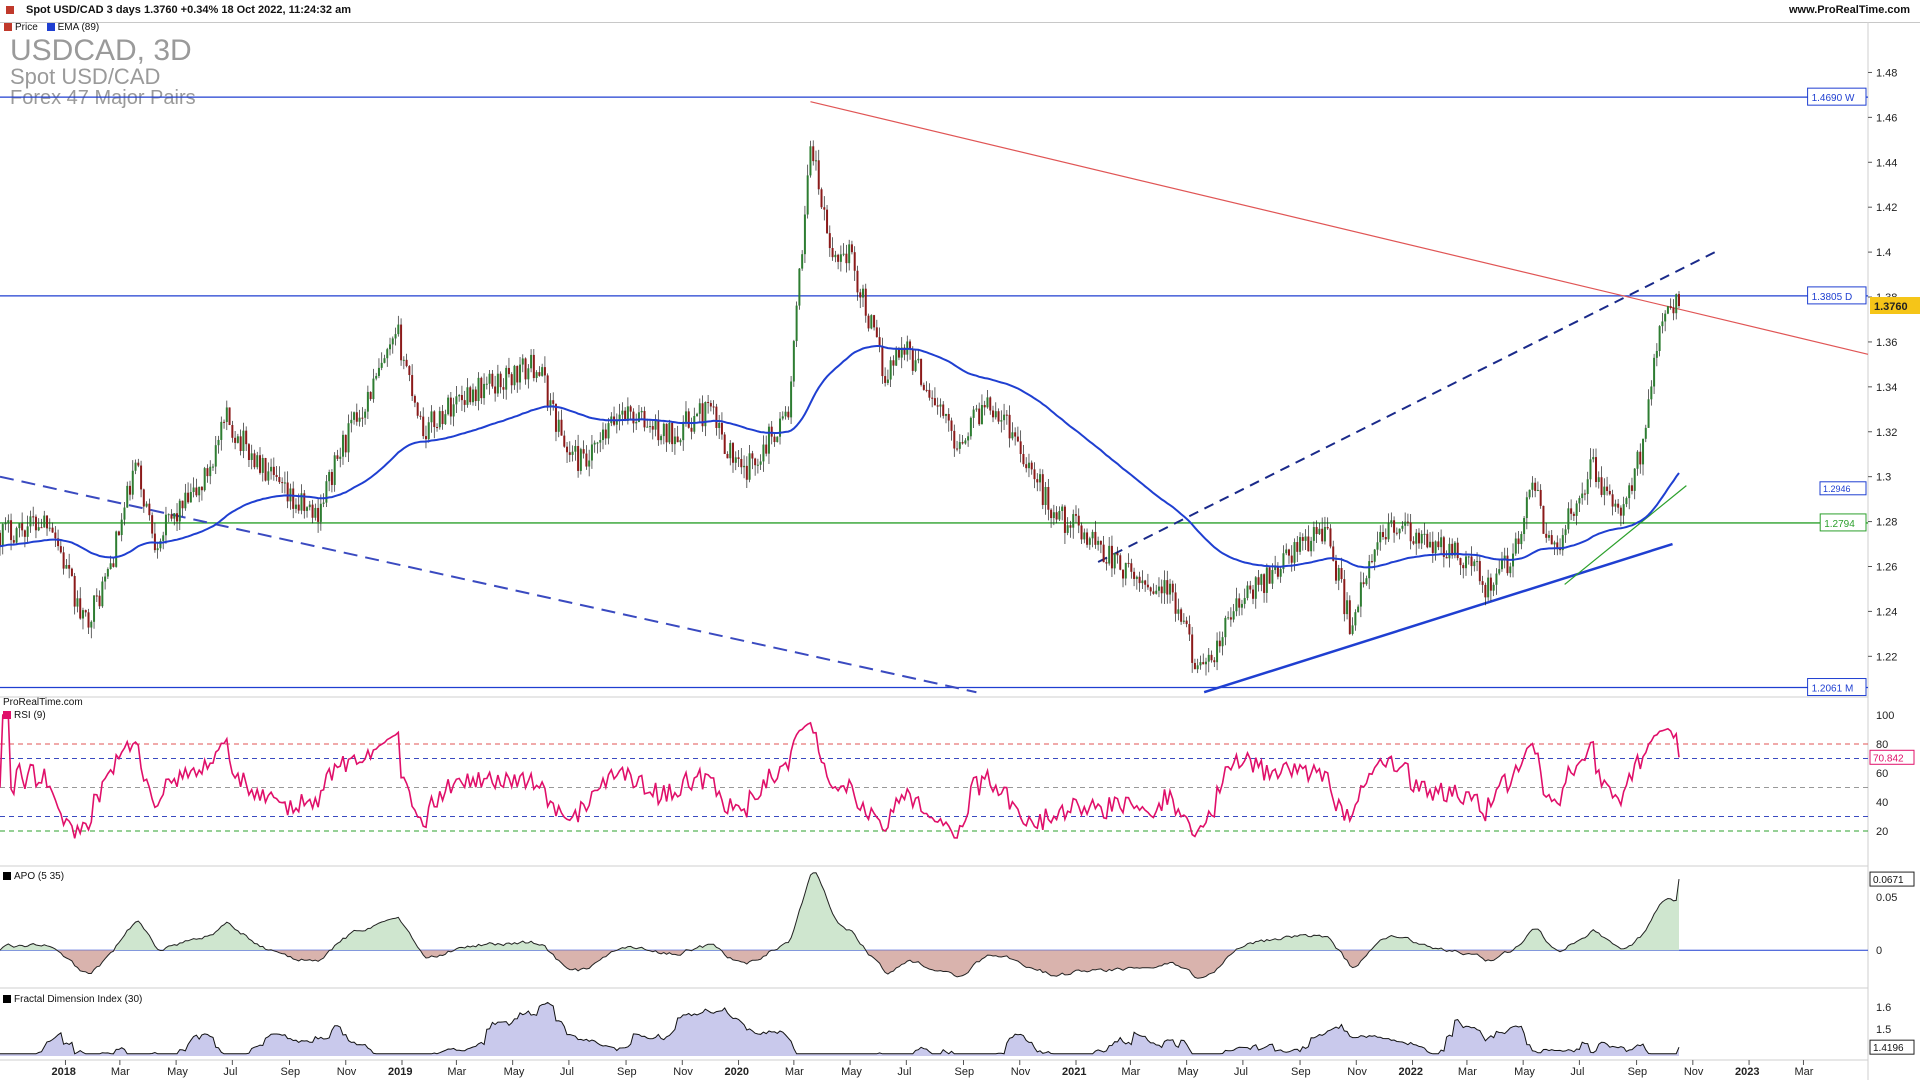 This screenshot has width=1920, height=1080. I want to click on x-tick-label: 2019, so click(400, 1072).